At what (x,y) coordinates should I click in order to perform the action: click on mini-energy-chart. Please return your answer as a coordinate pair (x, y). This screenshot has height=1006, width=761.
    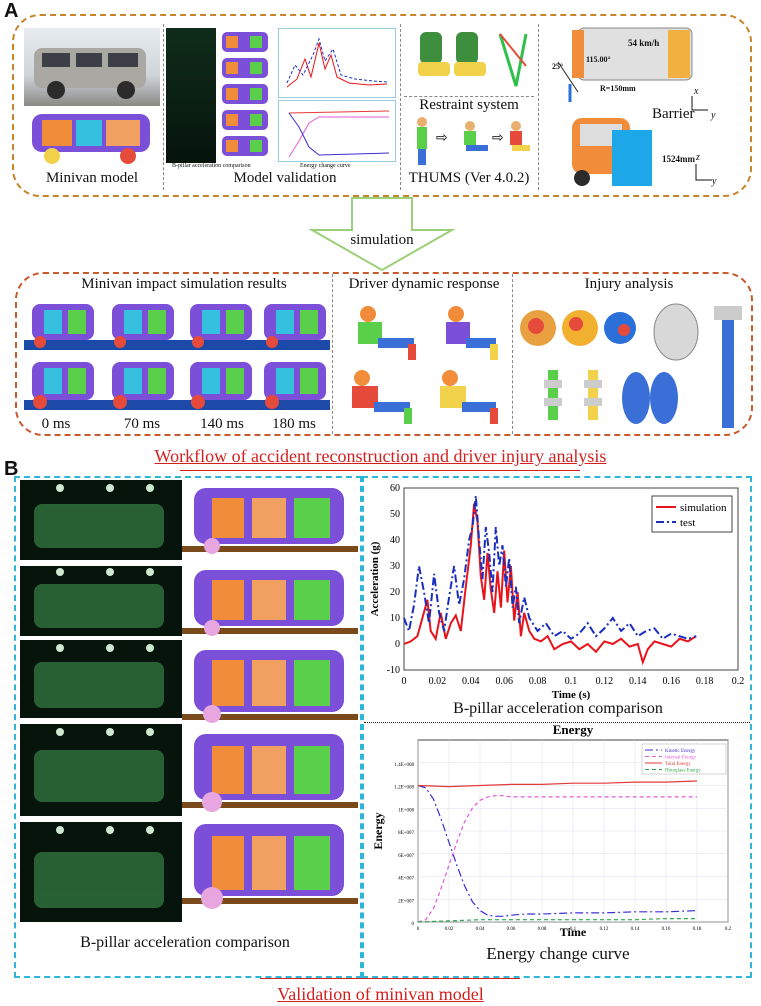
    Looking at the image, I should click on (339, 134).